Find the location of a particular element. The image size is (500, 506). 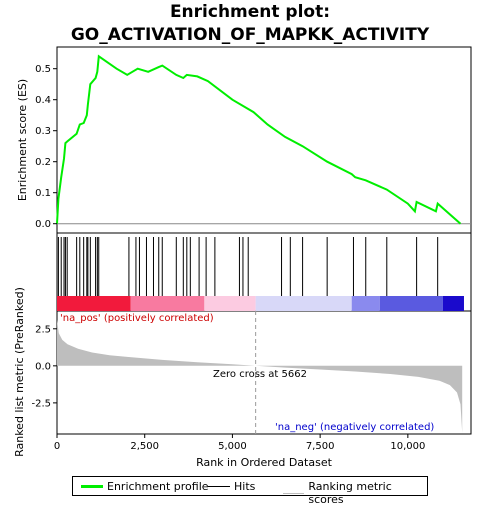

hits-layer is located at coordinates (248, 266).